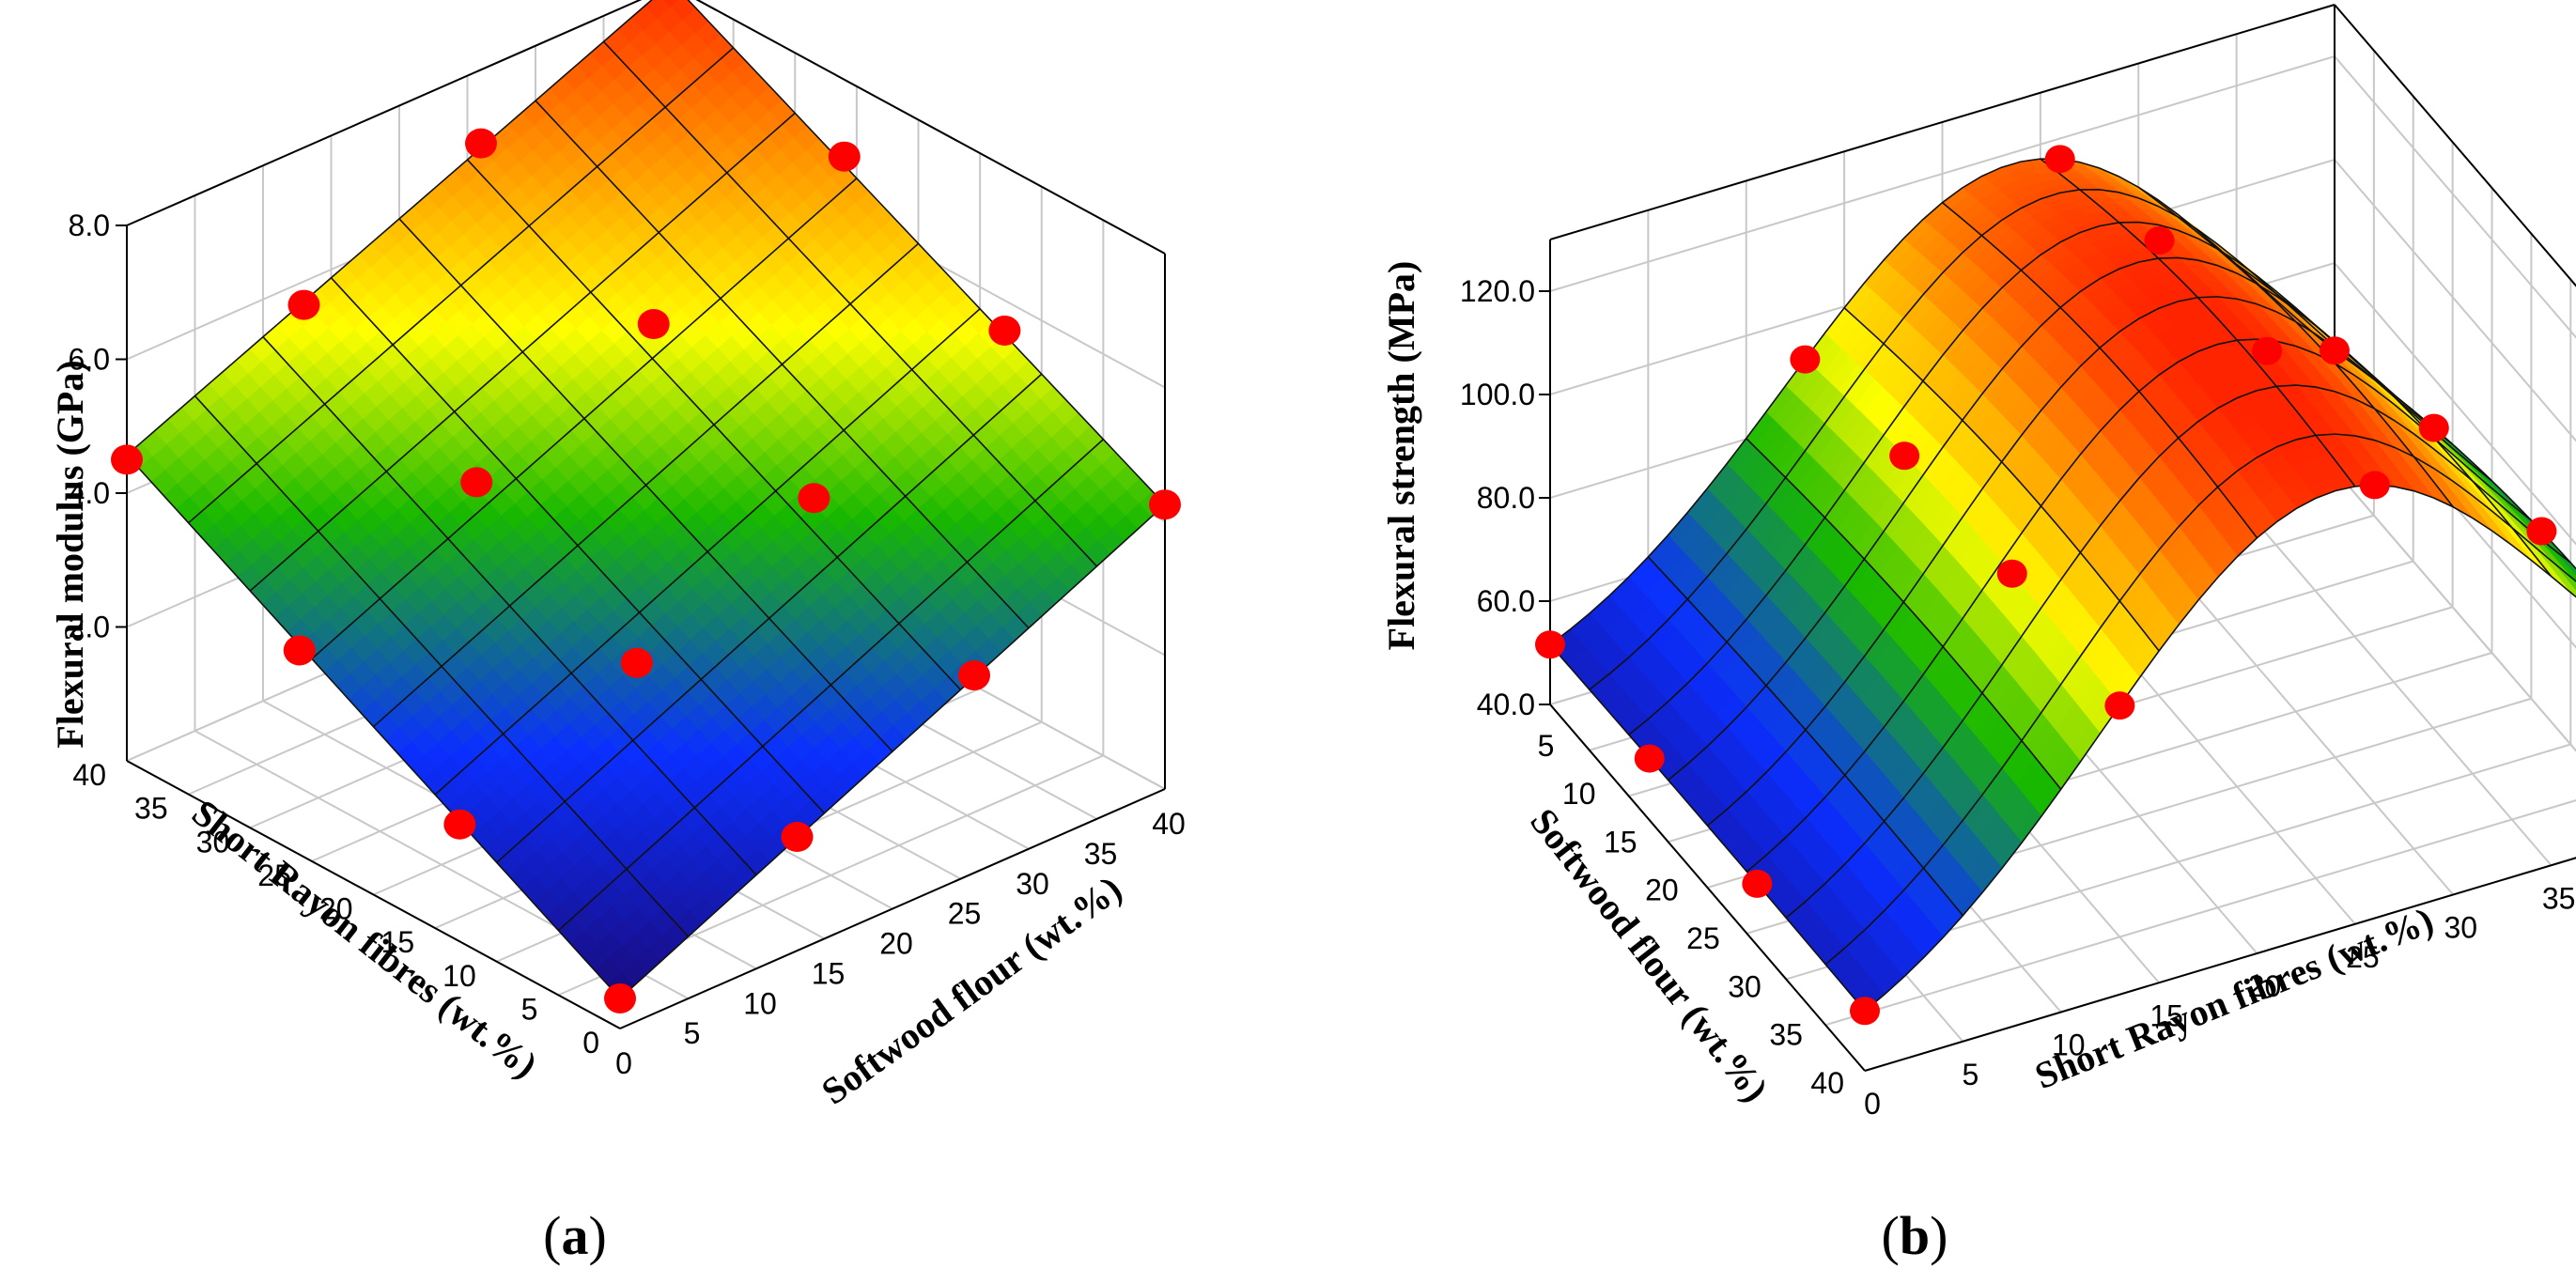  I want to click on z-tick-label: 8.0, so click(90, 225).